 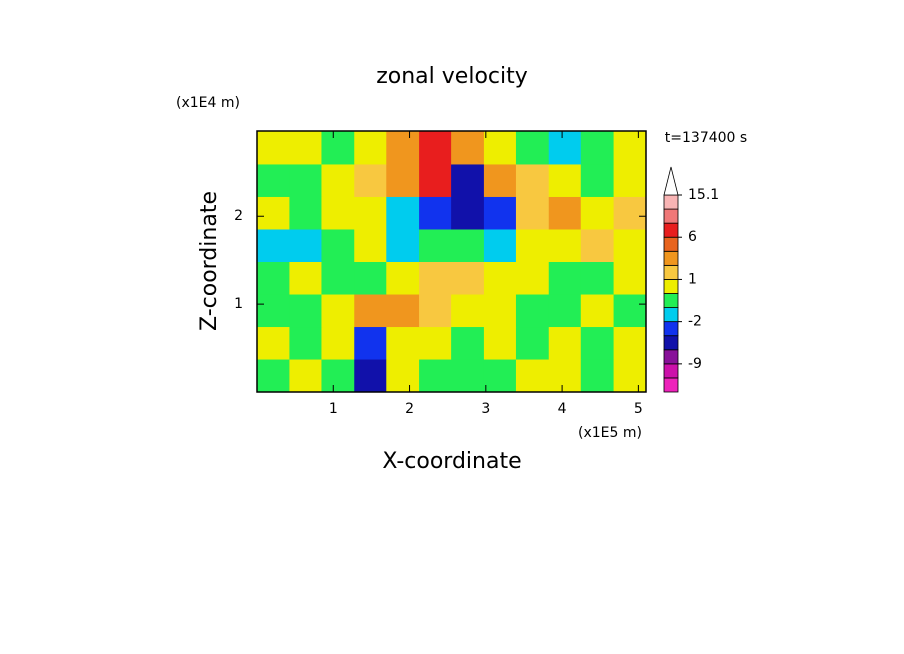 I want to click on y-tick-label: 2, so click(x=238, y=216).